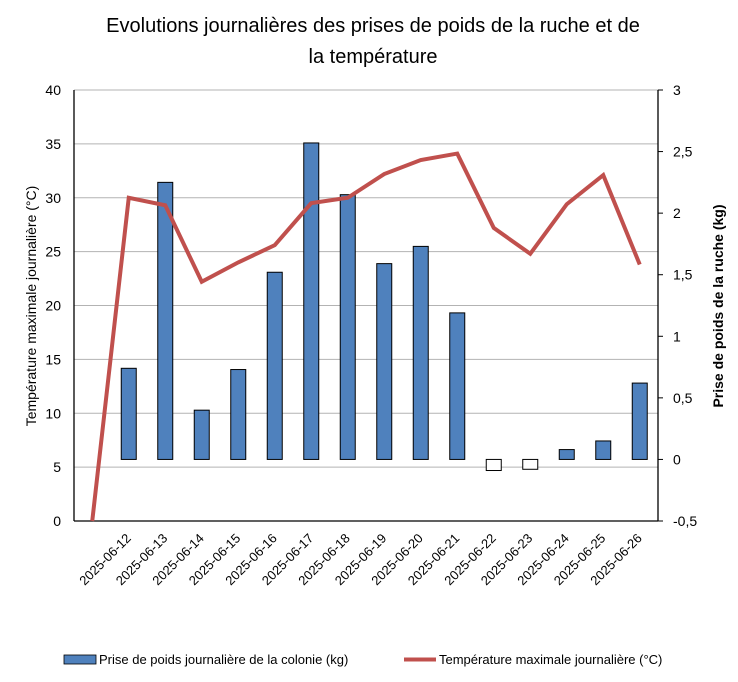 Image resolution: width=738 pixels, height=682 pixels. I want to click on y-left-tick-label: 10, so click(53, 413).